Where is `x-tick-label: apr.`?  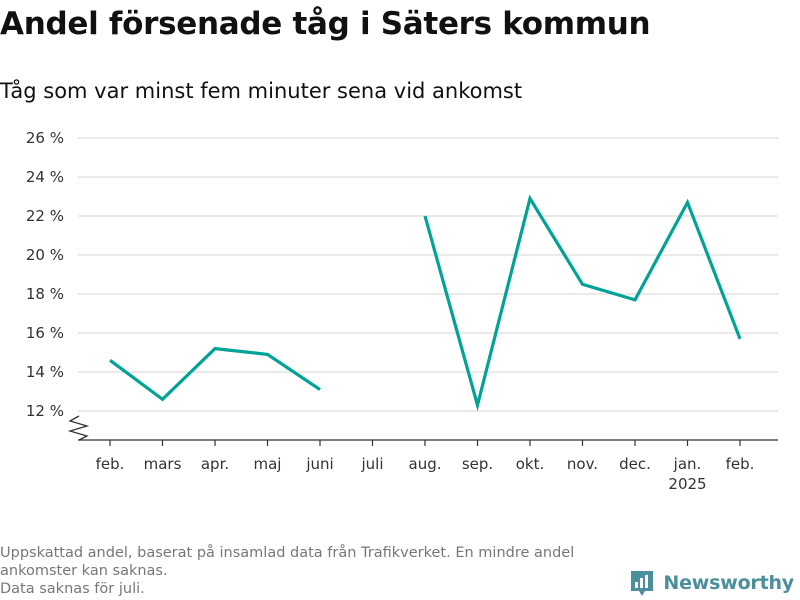 x-tick-label: apr. is located at coordinates (215, 464).